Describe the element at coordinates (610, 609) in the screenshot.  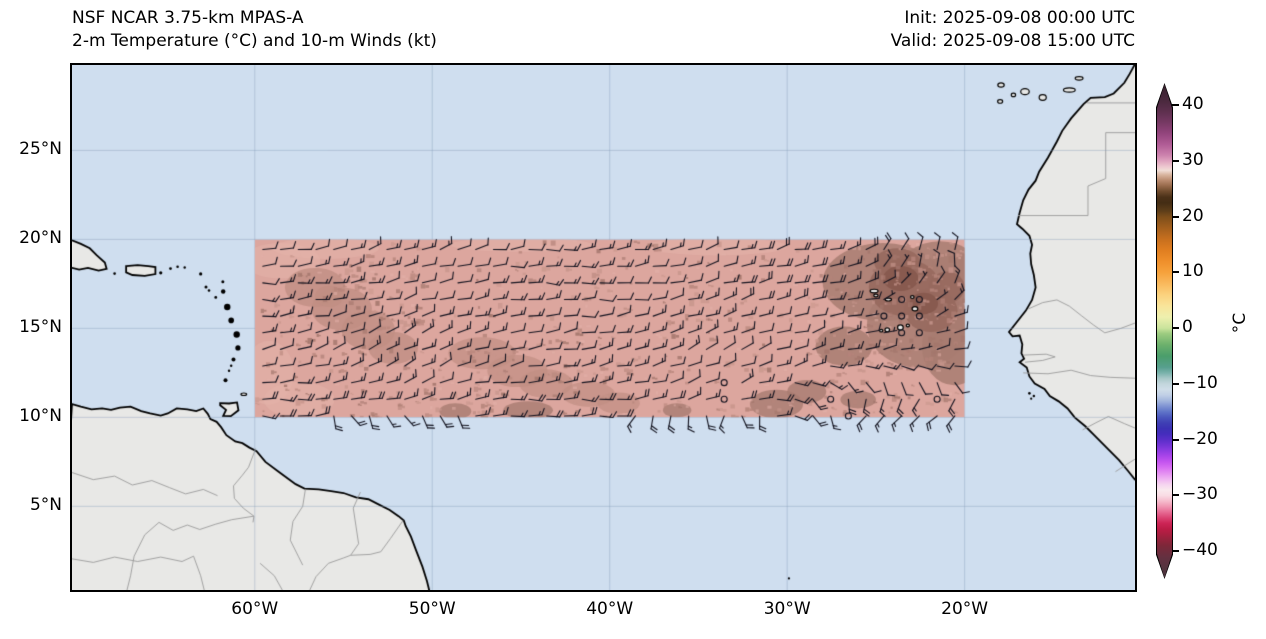
I see `x-tick-label: 40°W` at that location.